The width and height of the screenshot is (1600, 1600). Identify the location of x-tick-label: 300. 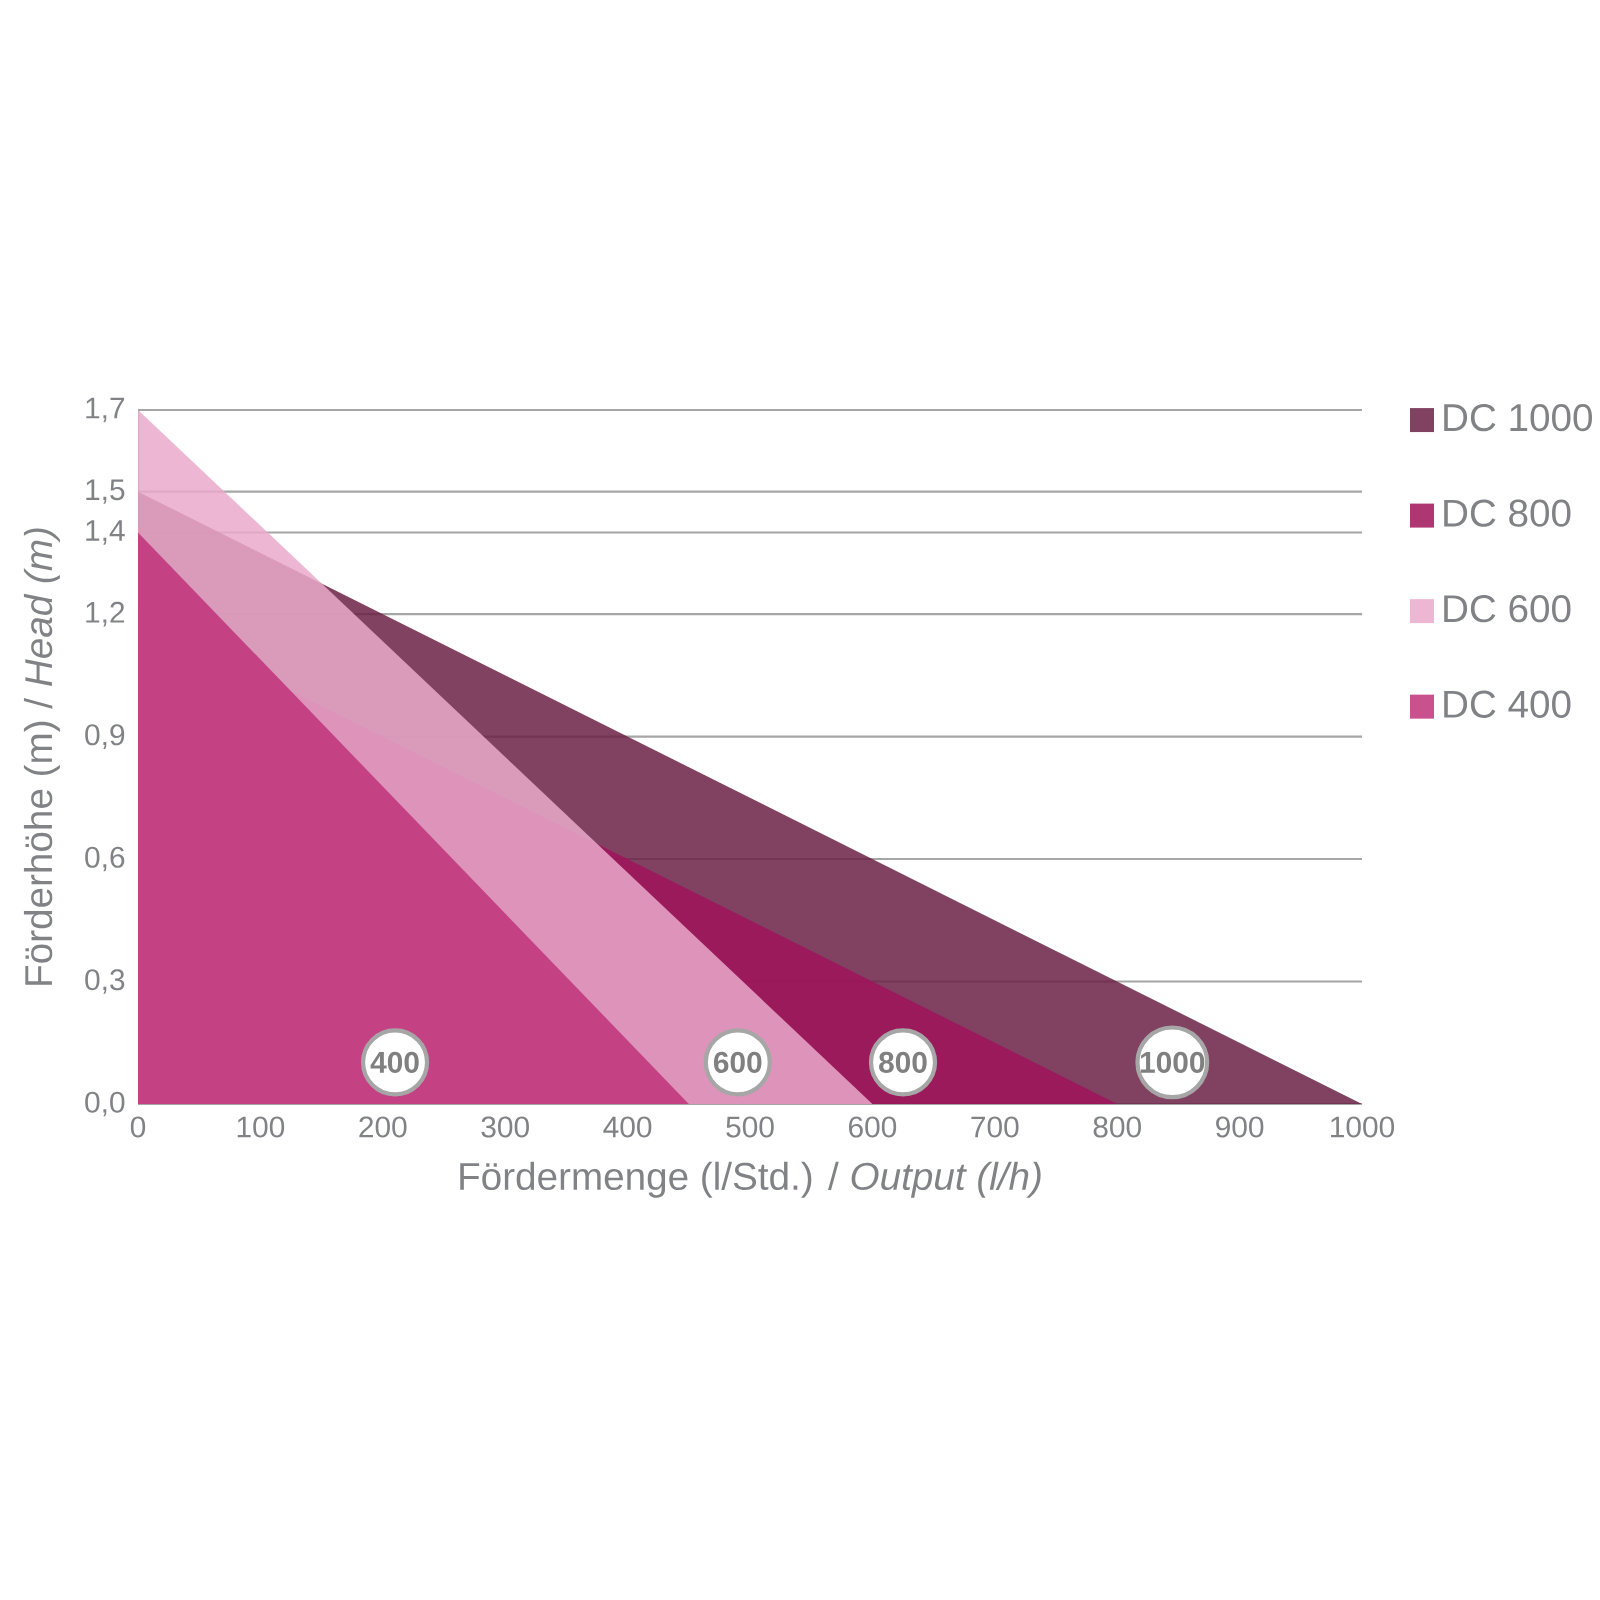
(505, 1127).